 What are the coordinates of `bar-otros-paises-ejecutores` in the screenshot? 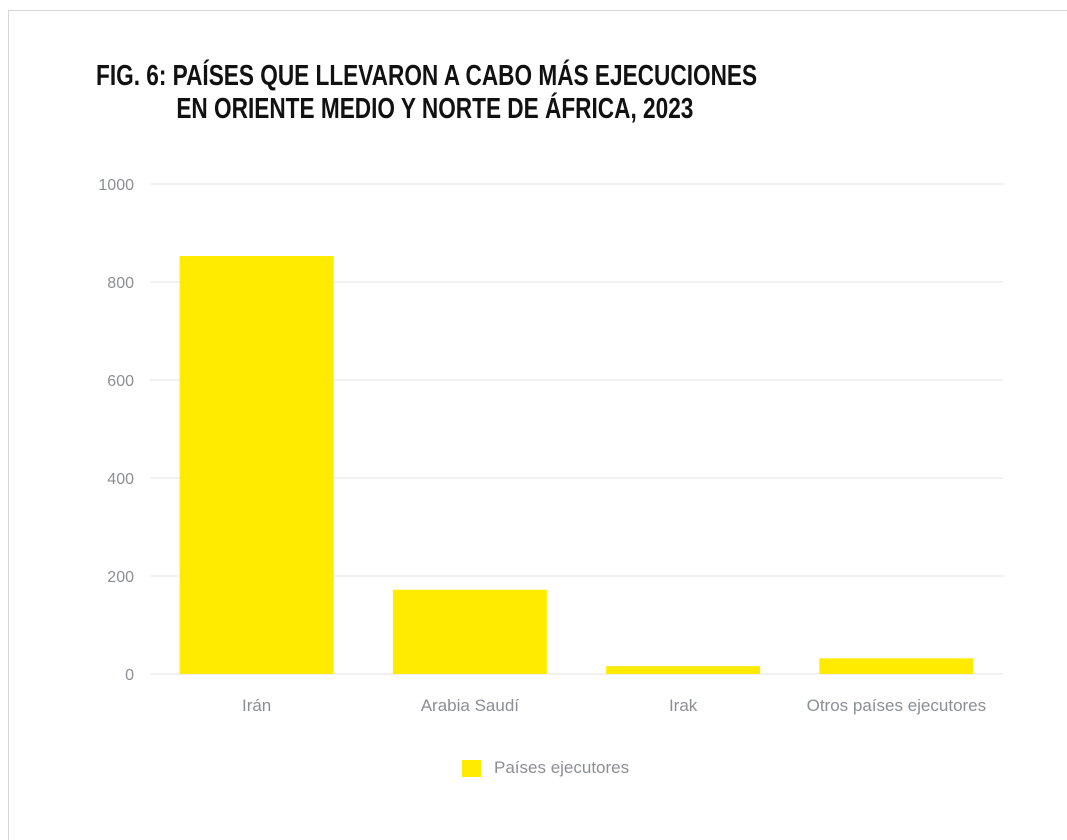 It's located at (896, 666).